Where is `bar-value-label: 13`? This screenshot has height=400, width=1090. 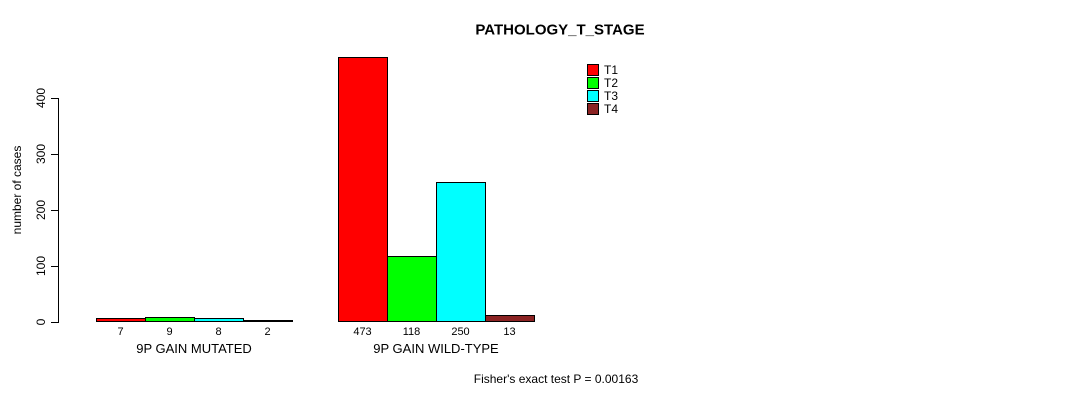
bar-value-label: 13 is located at coordinates (509, 332).